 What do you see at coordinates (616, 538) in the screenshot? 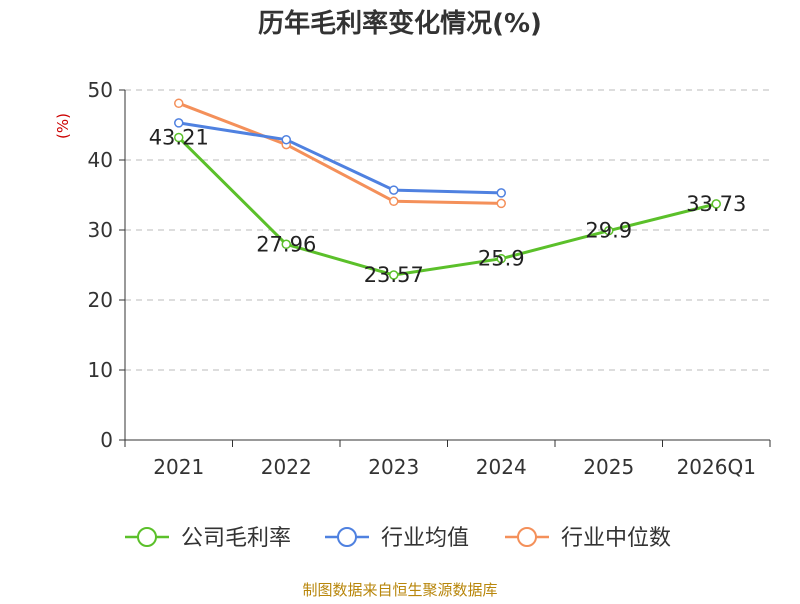
I see `legend-label-2: 行业中位数` at bounding box center [616, 538].